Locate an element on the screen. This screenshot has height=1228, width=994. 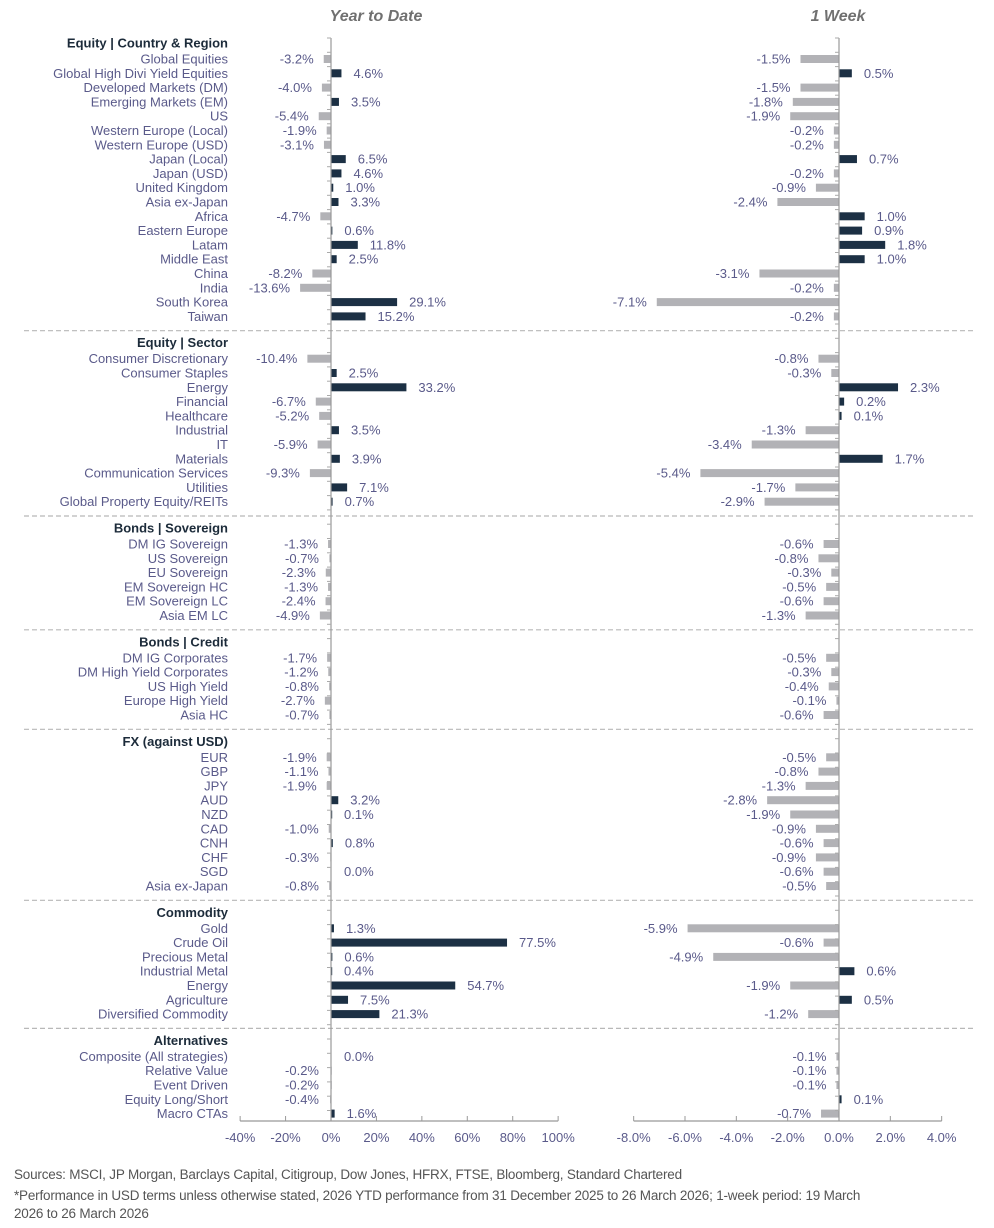
row-label: Global Property Equity/REITs is located at coordinates (144, 501).